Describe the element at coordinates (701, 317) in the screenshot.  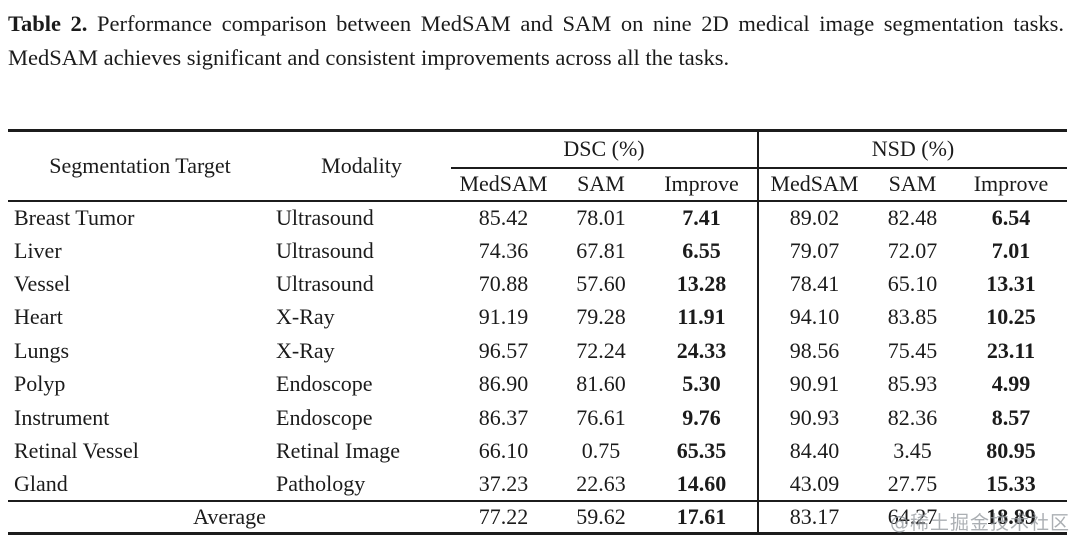
I see `cell-dsc-improve: 11.91` at that location.